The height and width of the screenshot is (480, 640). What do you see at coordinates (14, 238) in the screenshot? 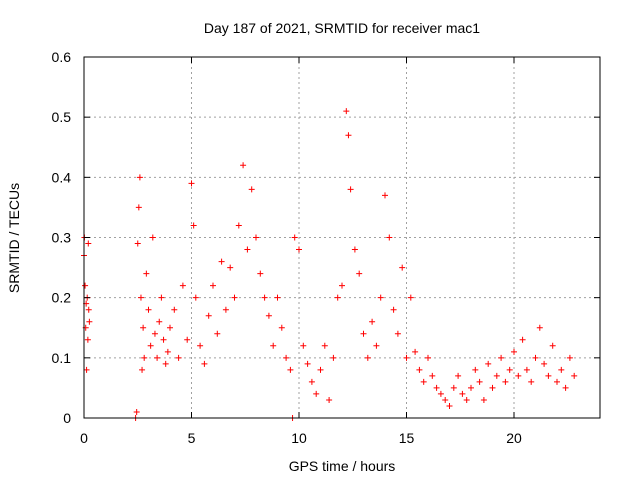
I see `y-axis-label: SRMTID / TECUs` at bounding box center [14, 238].